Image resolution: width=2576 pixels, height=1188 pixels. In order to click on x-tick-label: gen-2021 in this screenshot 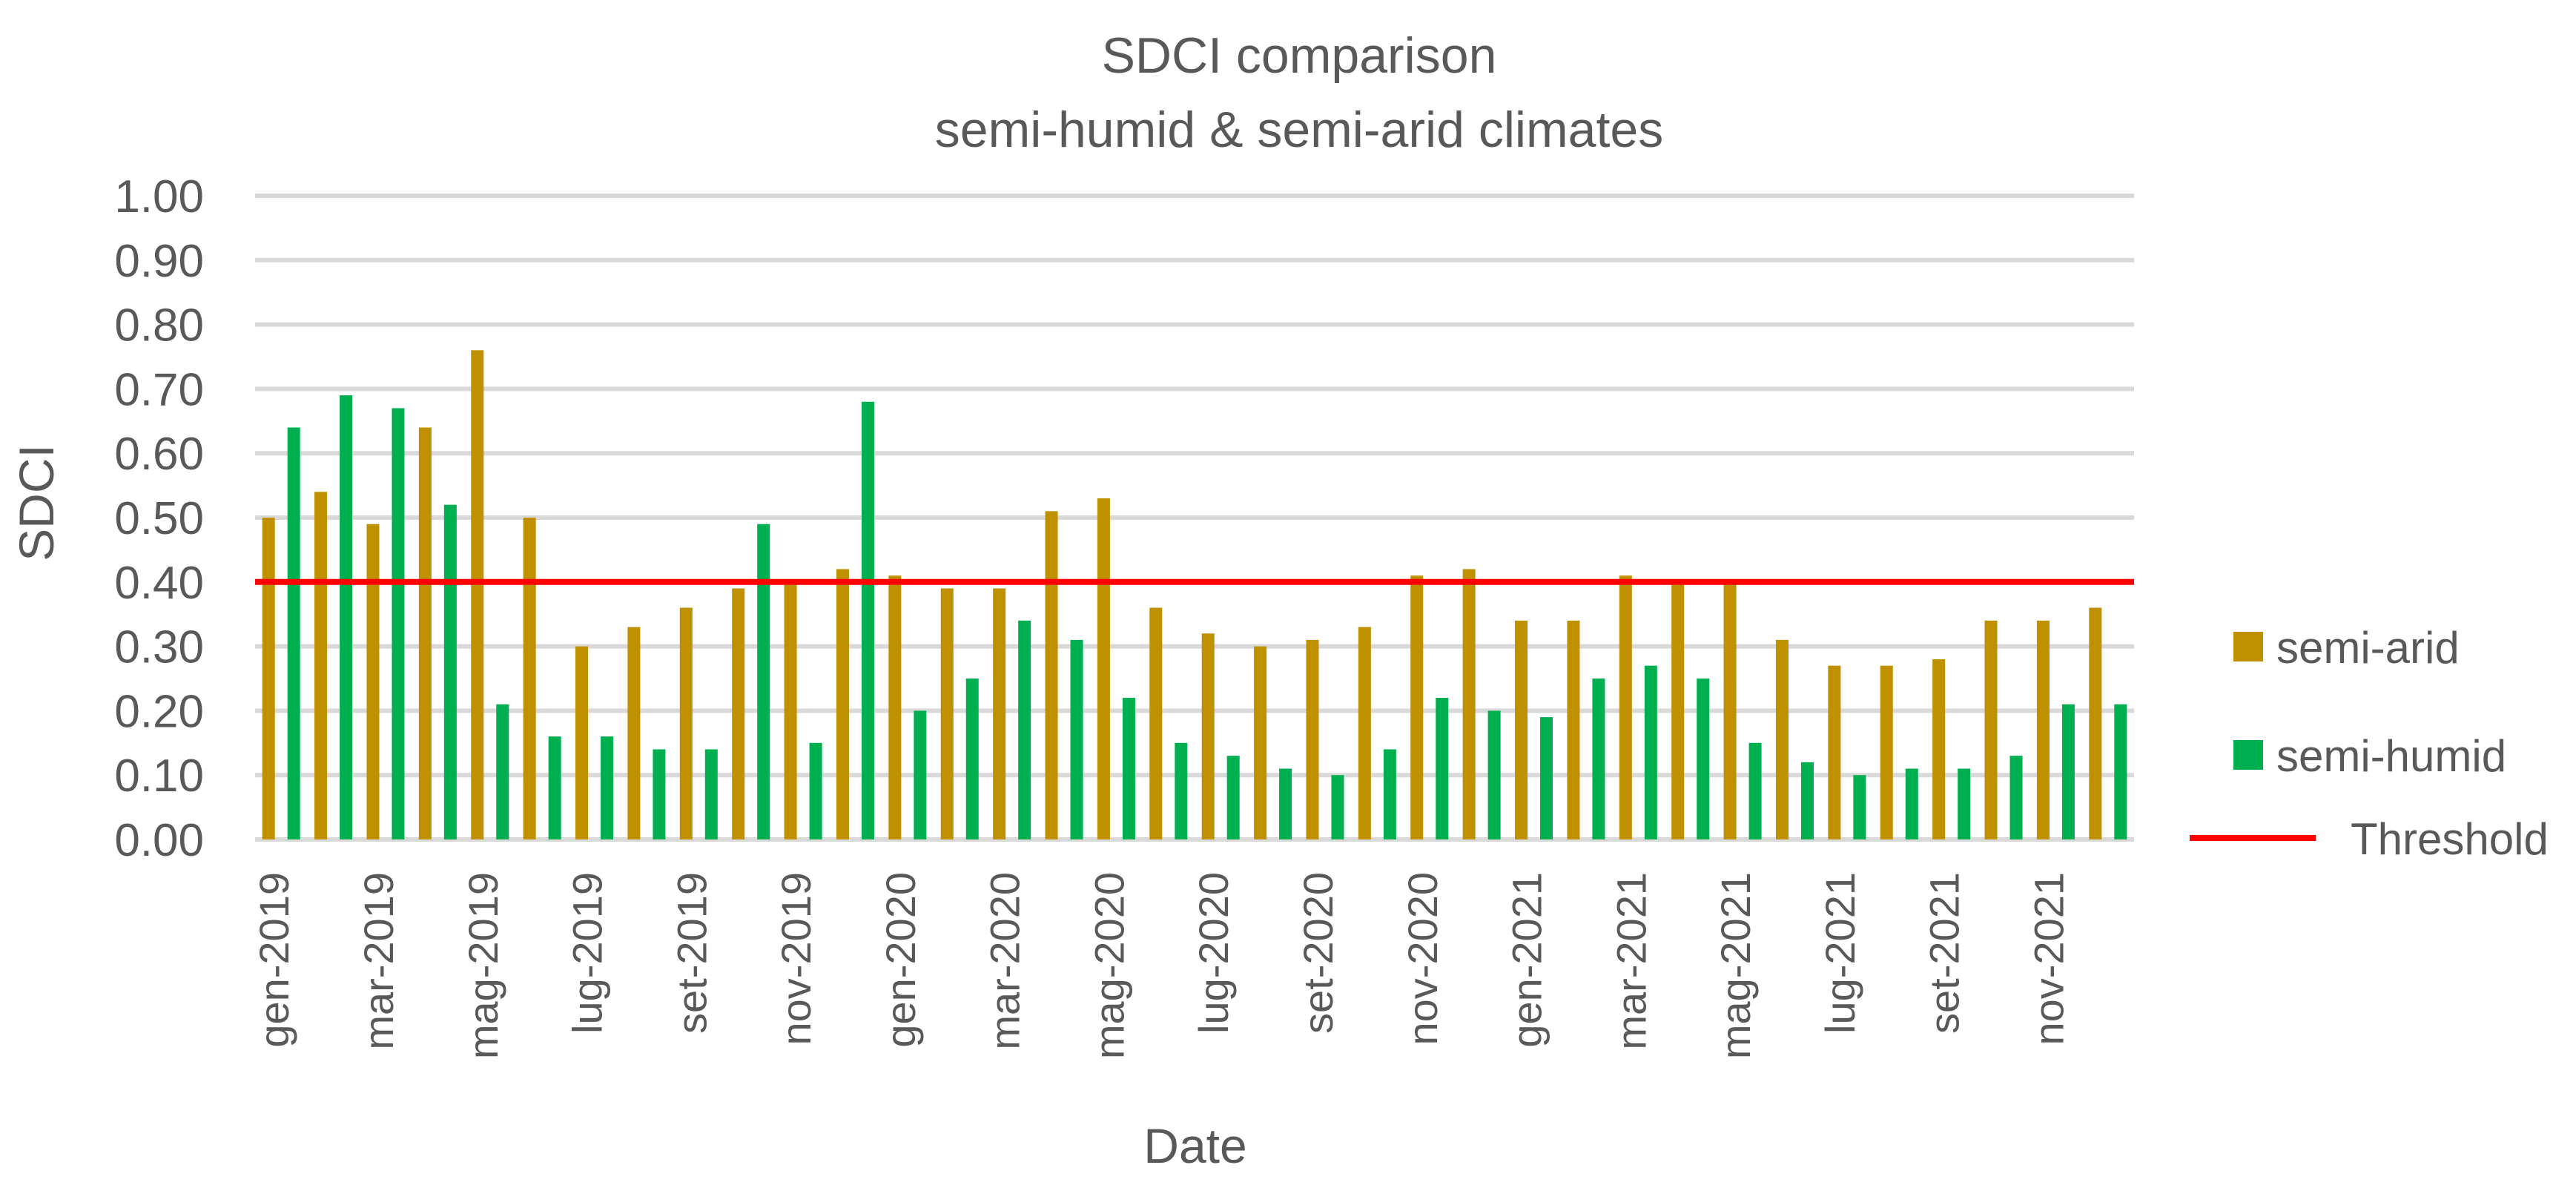, I will do `click(1527, 960)`.